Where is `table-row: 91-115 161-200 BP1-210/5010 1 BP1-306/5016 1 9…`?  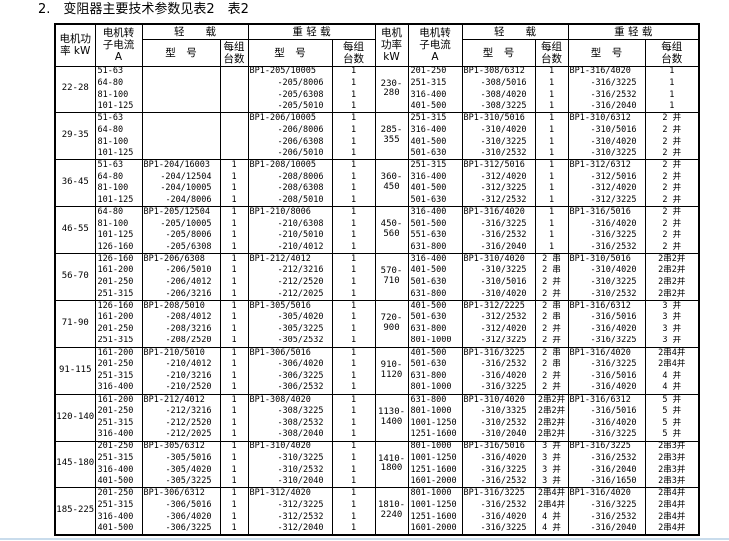
table-row: 91-115 161-200 BP1-210/5010 1 BP1-306/5016 1 9… is located at coordinates (377, 370).